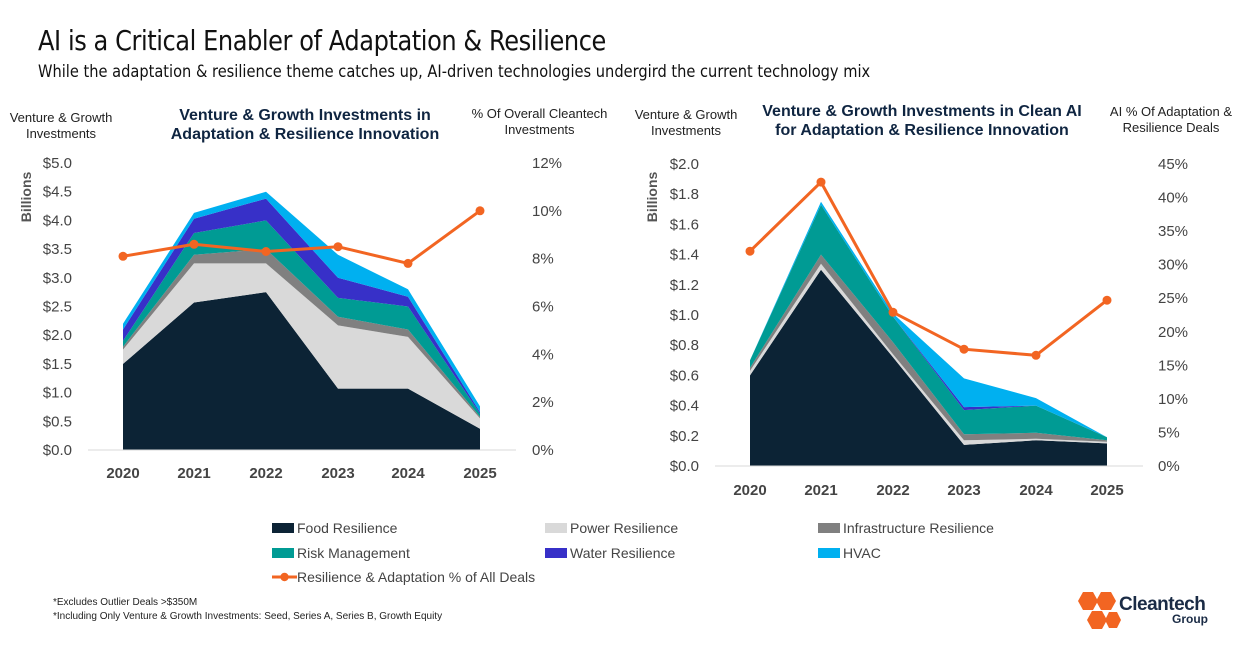 The image size is (1243, 654). I want to click on legend-swatch-hvac, so click(829, 553).